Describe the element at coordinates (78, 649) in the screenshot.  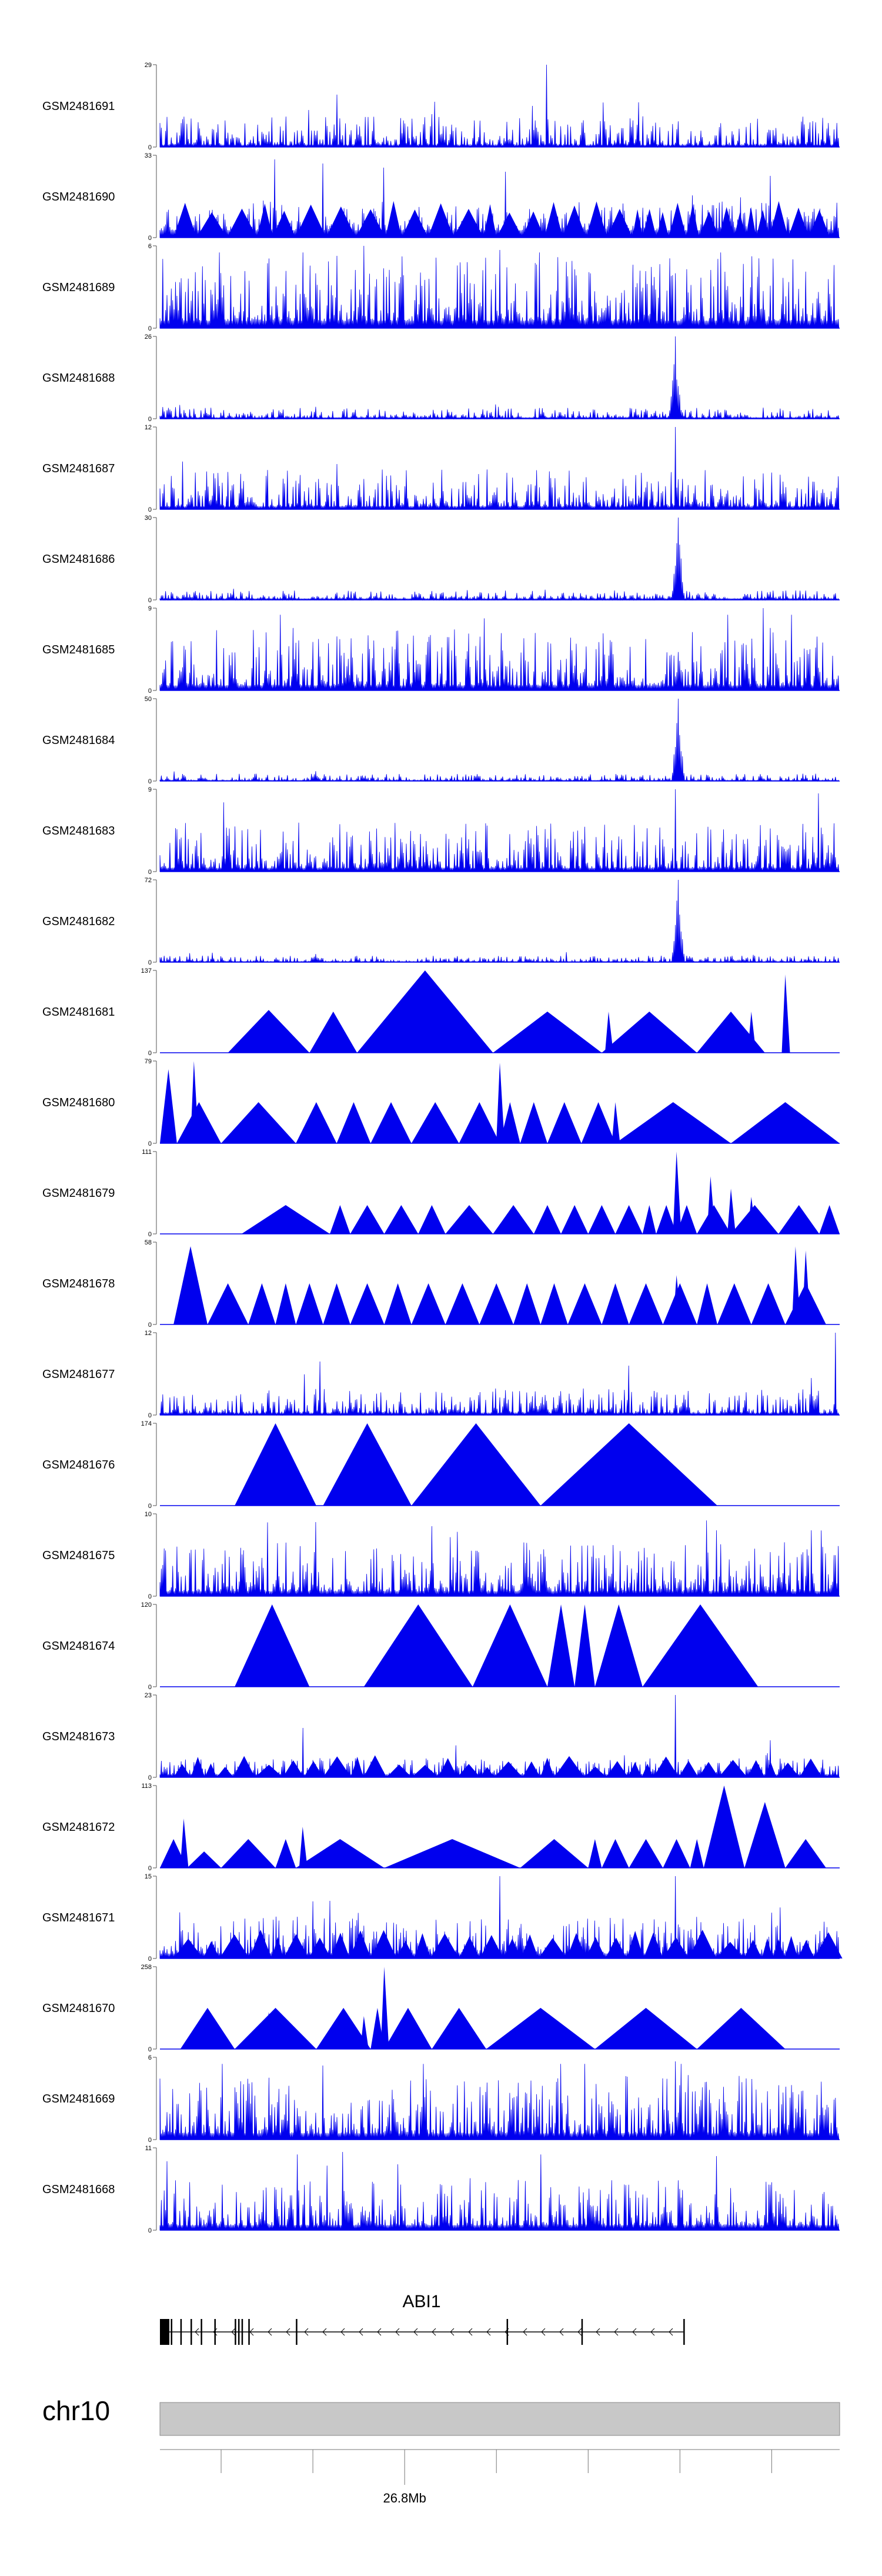
I see `track-label: GSM2481685` at that location.